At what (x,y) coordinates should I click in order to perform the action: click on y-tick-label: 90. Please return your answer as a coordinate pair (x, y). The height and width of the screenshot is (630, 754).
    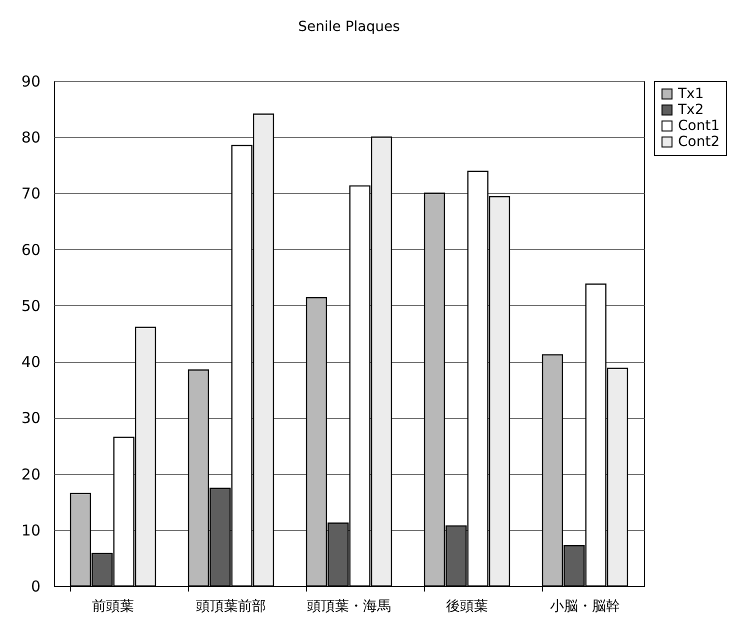
    Looking at the image, I should click on (30, 81).